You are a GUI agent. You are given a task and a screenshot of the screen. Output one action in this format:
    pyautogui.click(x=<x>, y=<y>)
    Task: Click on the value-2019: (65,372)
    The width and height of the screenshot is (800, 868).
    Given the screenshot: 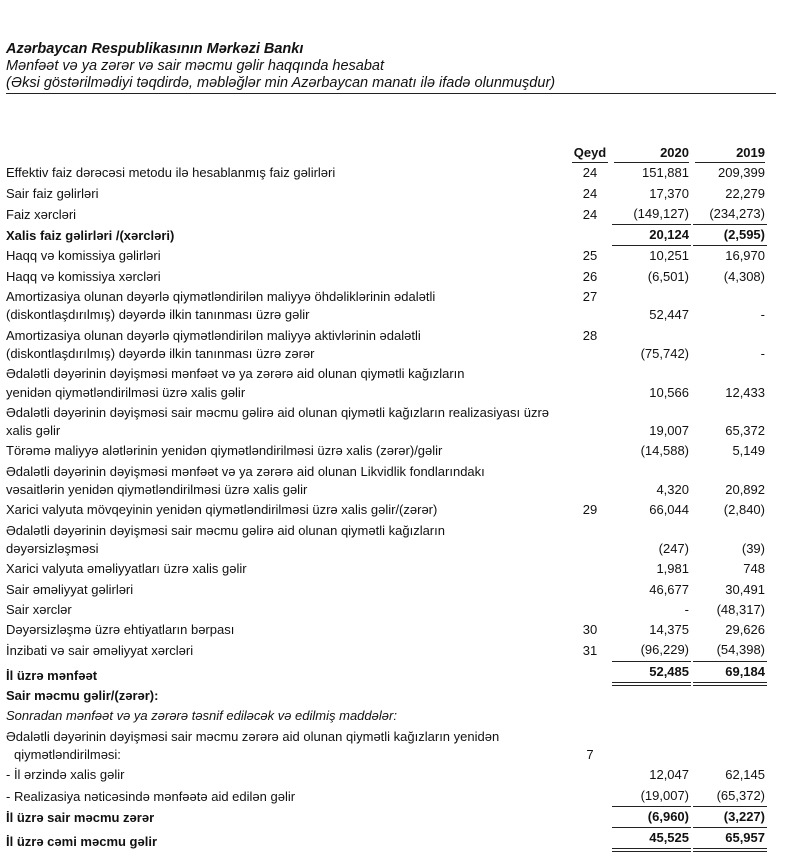 What is the action you would take?
    pyautogui.click(x=730, y=796)
    